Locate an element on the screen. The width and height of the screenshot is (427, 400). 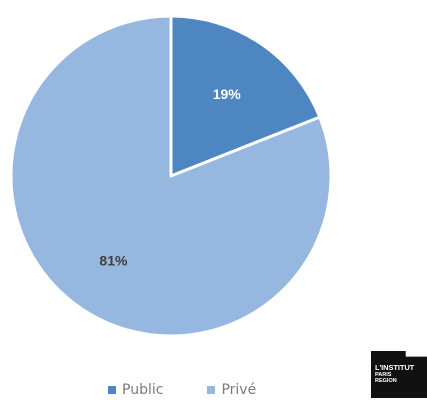
data-label-1: 81% is located at coordinates (113, 261).